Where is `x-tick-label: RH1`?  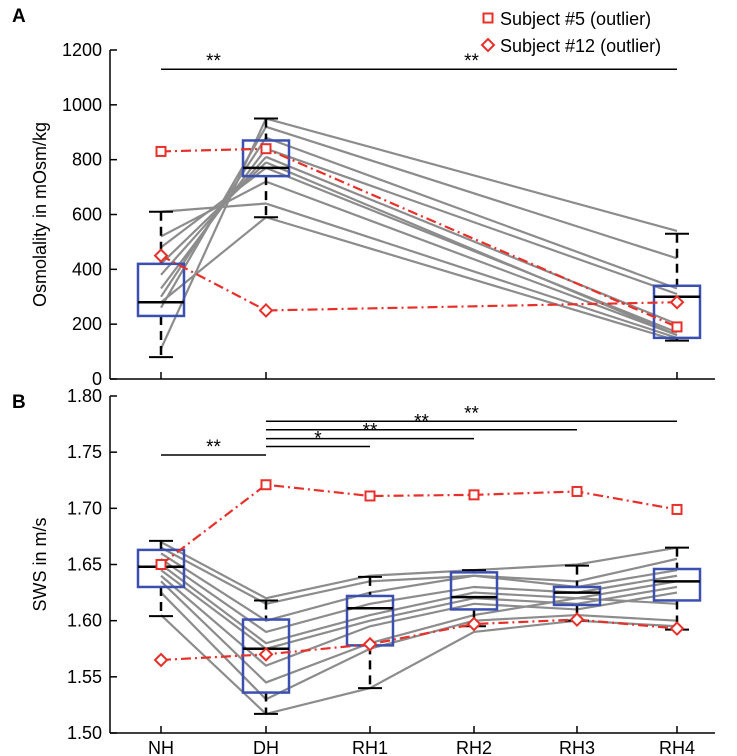
x-tick-label: RH1 is located at coordinates (370, 747).